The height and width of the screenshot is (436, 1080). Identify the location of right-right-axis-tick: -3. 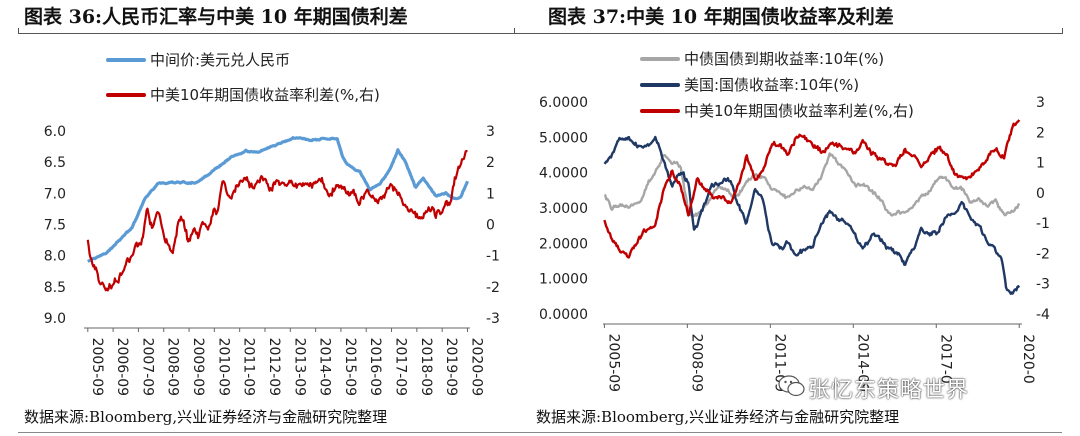
(1043, 285).